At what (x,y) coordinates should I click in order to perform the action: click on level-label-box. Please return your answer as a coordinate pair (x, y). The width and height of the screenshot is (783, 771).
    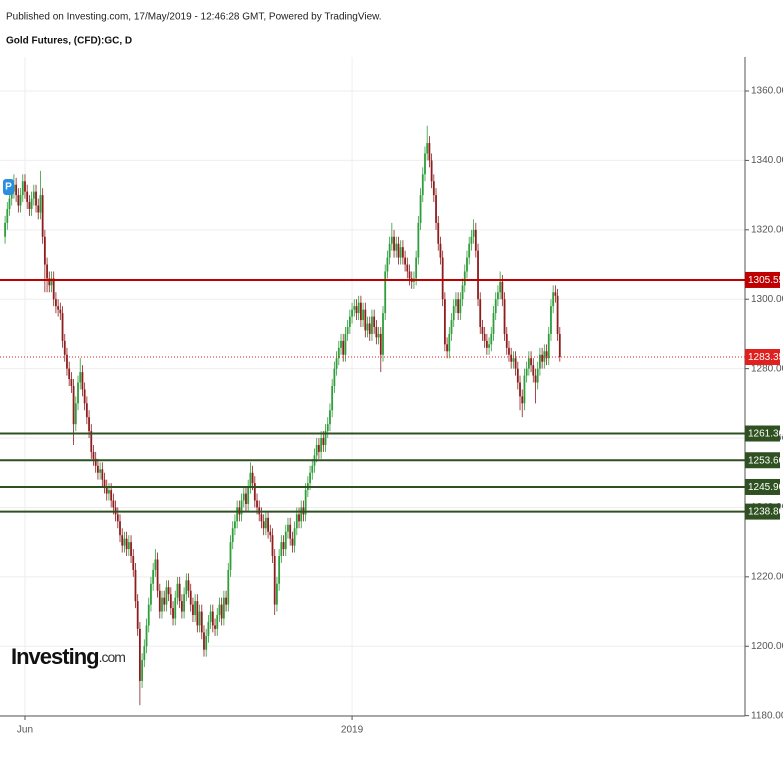
    Looking at the image, I should click on (762, 486).